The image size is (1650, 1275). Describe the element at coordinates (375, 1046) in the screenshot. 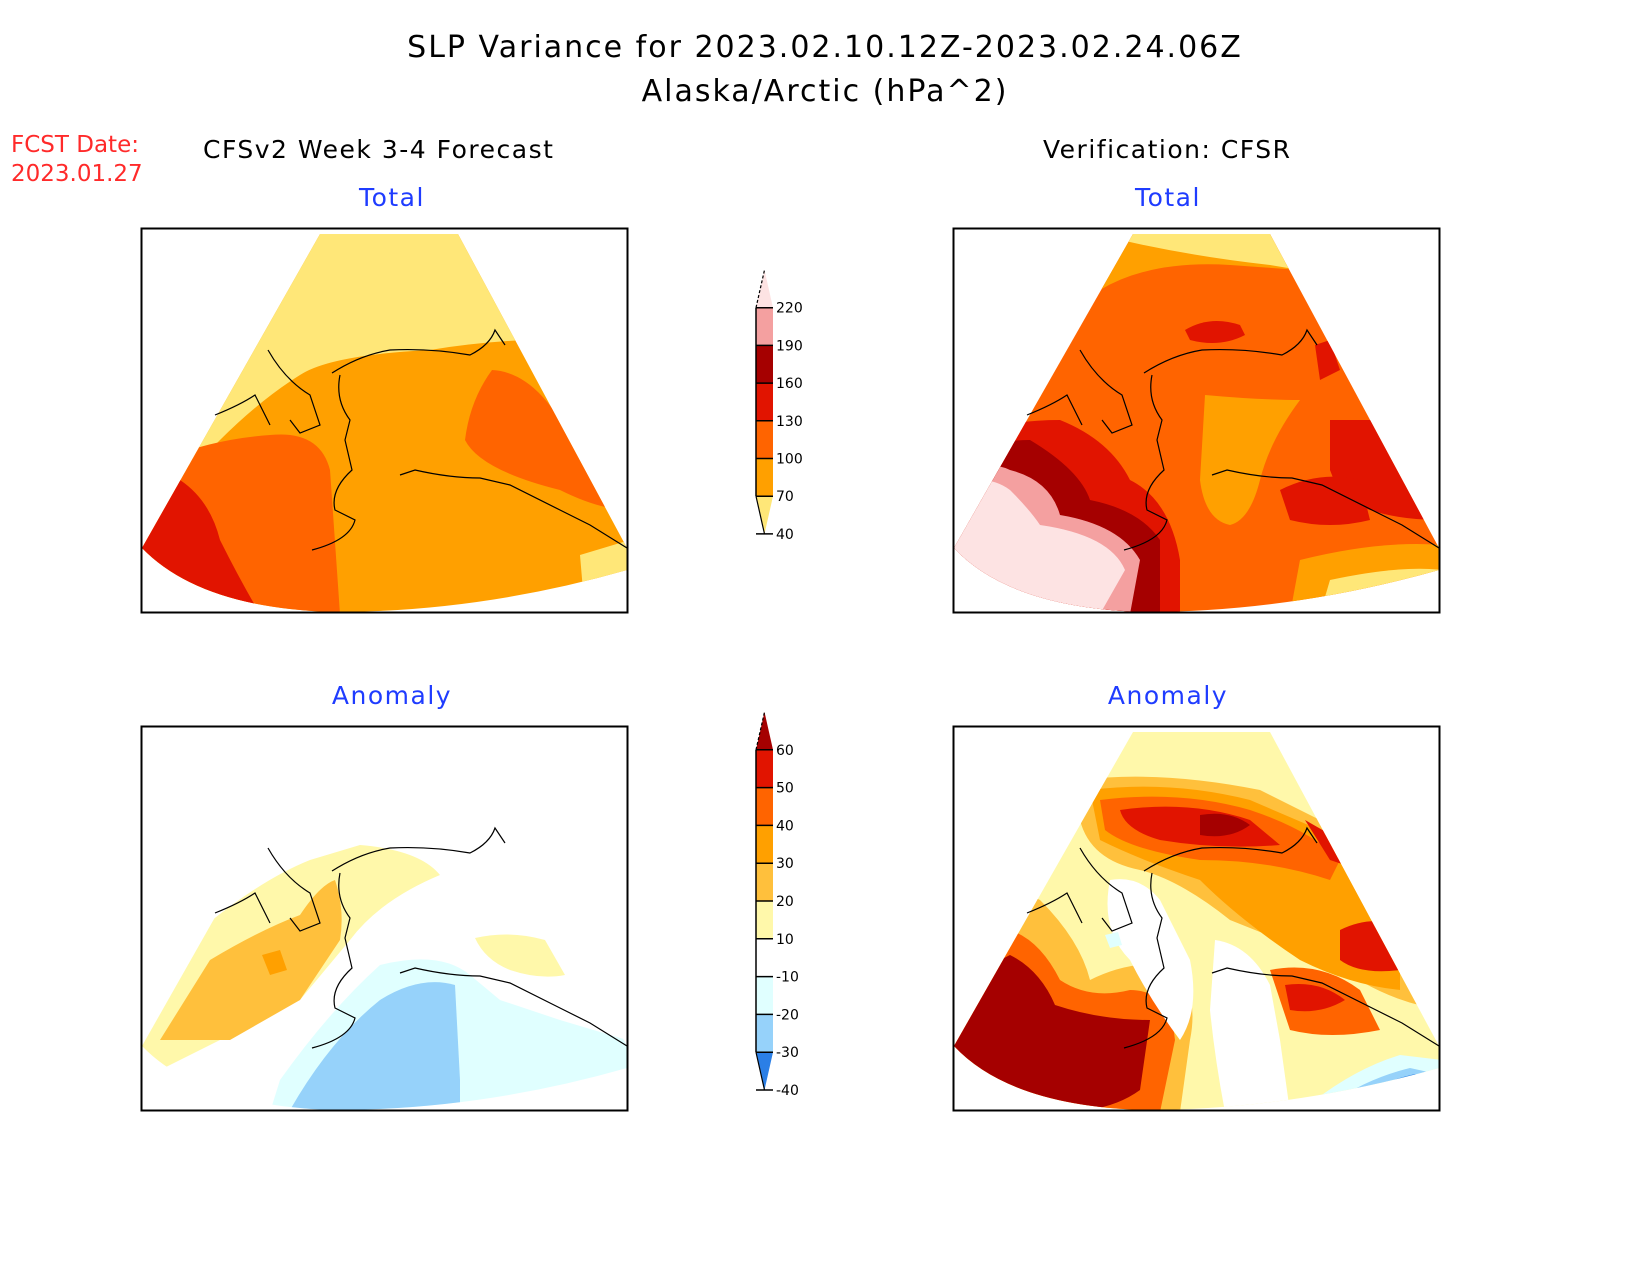

I see `contour-minus30-minus20` at that location.